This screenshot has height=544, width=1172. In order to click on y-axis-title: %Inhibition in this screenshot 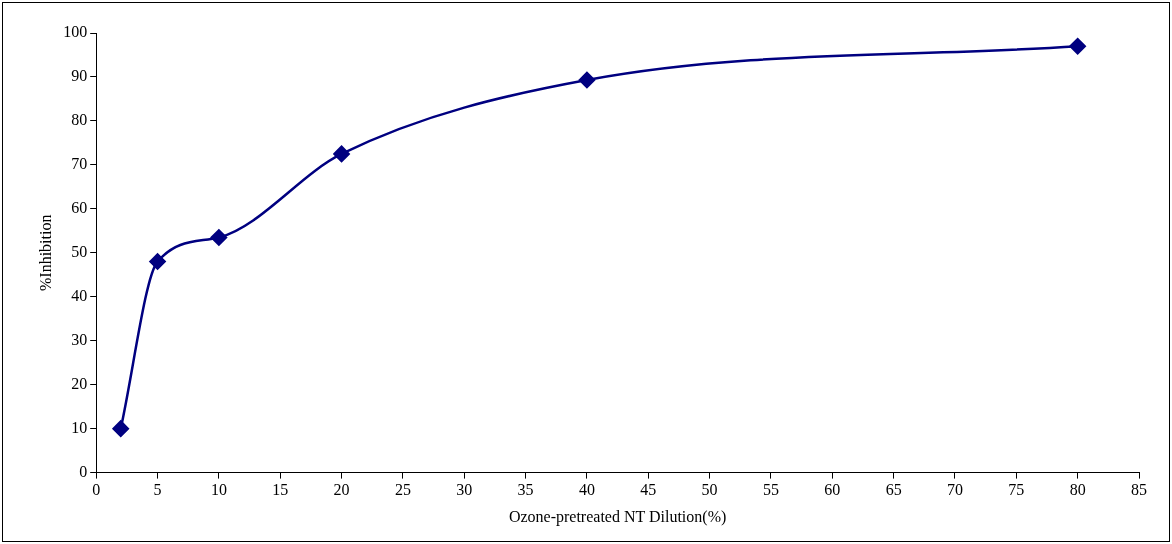, I will do `click(45, 253)`.